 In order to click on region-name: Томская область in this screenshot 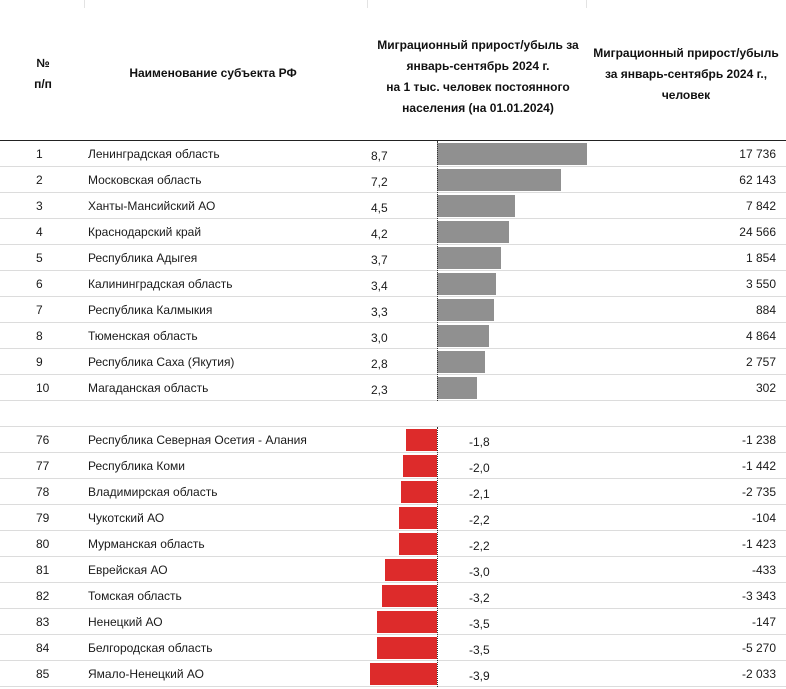, I will do `click(135, 596)`.